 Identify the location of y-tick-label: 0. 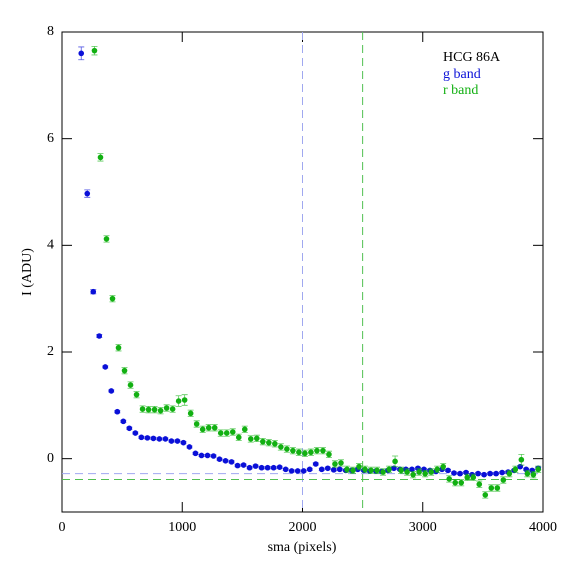
(50, 458).